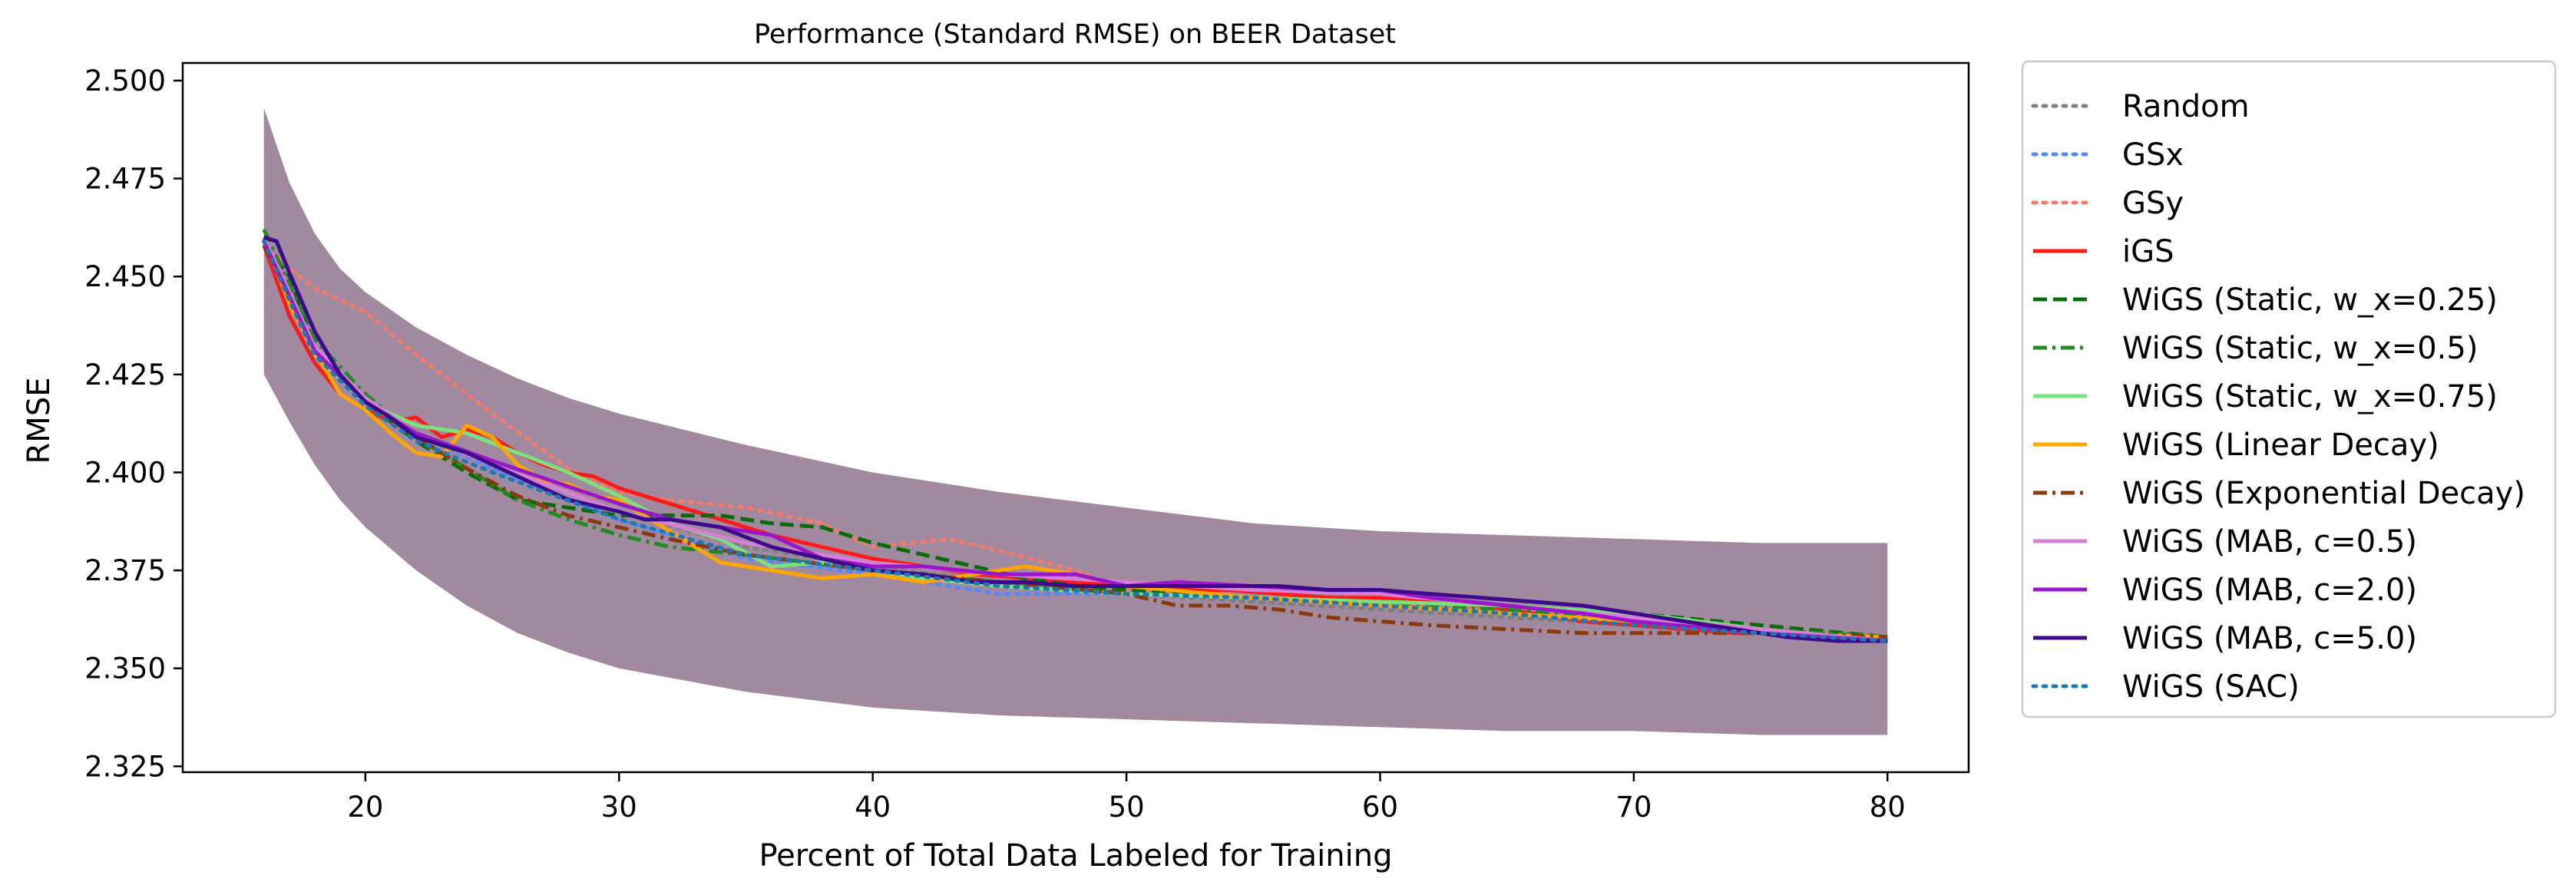  I want to click on legend-entry-label: Random, so click(2186, 106).